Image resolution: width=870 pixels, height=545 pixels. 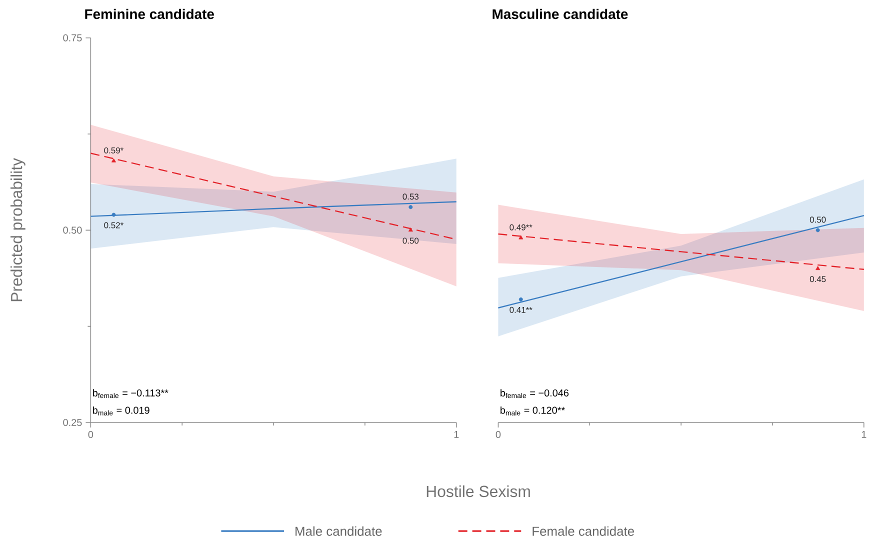 I want to click on y-tick-label: 0.50, so click(x=72, y=230).